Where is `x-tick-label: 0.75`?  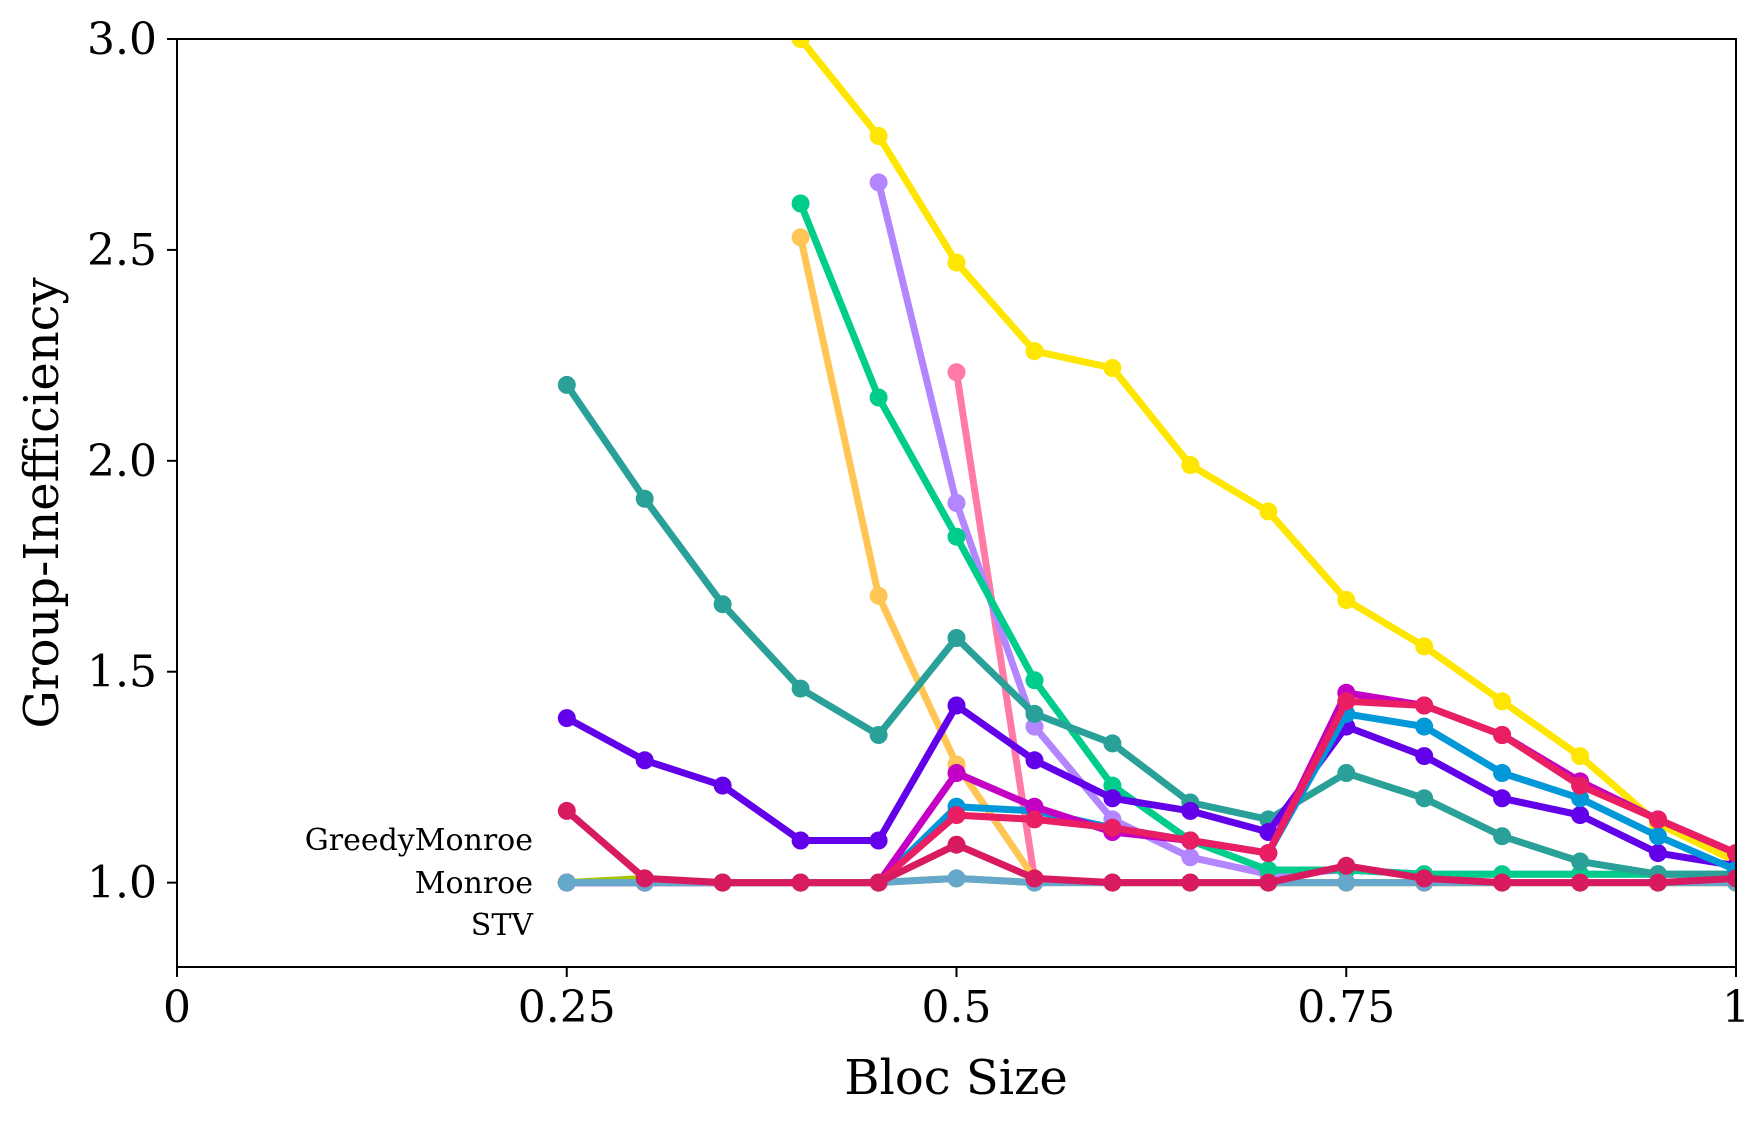
x-tick-label: 0.75 is located at coordinates (1346, 1007).